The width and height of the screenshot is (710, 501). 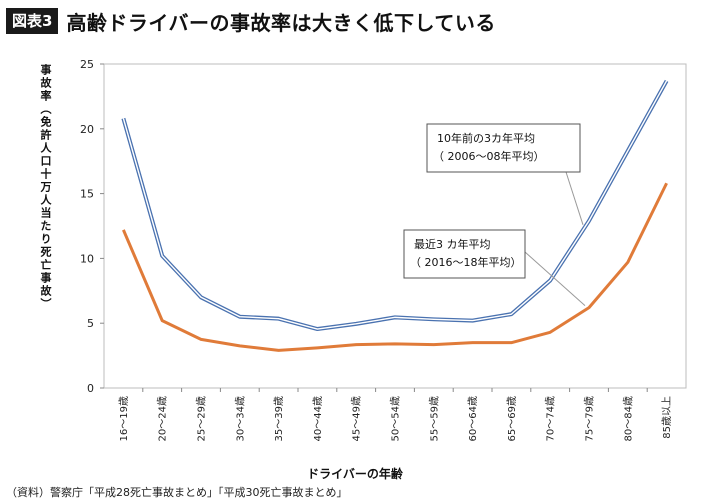 What do you see at coordinates (466, 262) in the screenshot?
I see `legend-callout-text: （ 2016～18年平均）` at bounding box center [466, 262].